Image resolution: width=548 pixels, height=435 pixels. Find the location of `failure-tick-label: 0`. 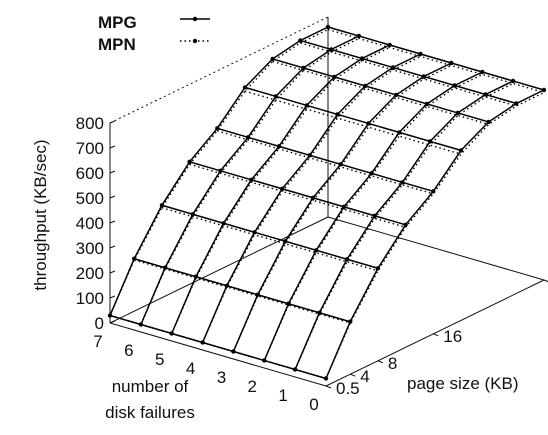

failure-tick-label: 0 is located at coordinates (313, 404).